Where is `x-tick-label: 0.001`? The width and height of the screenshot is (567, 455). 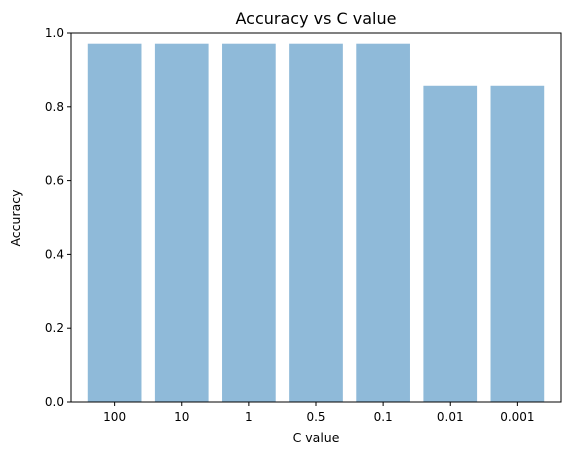 x-tick-label: 0.001 is located at coordinates (517, 417).